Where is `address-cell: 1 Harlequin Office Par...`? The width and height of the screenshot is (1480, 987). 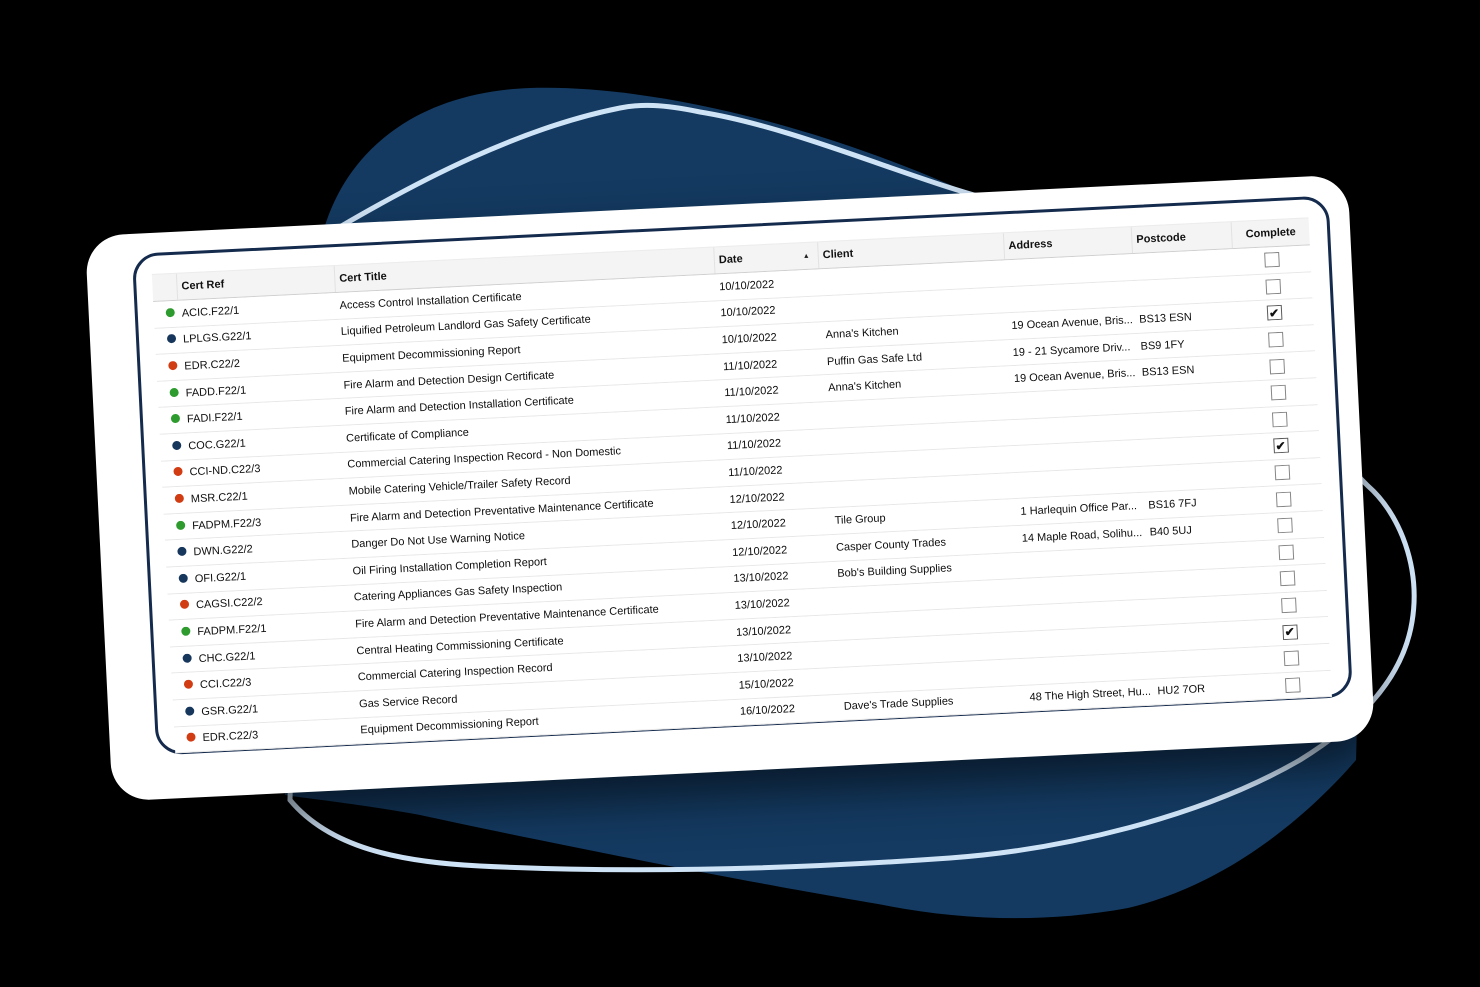 address-cell: 1 Harlequin Office Par... is located at coordinates (1079, 509).